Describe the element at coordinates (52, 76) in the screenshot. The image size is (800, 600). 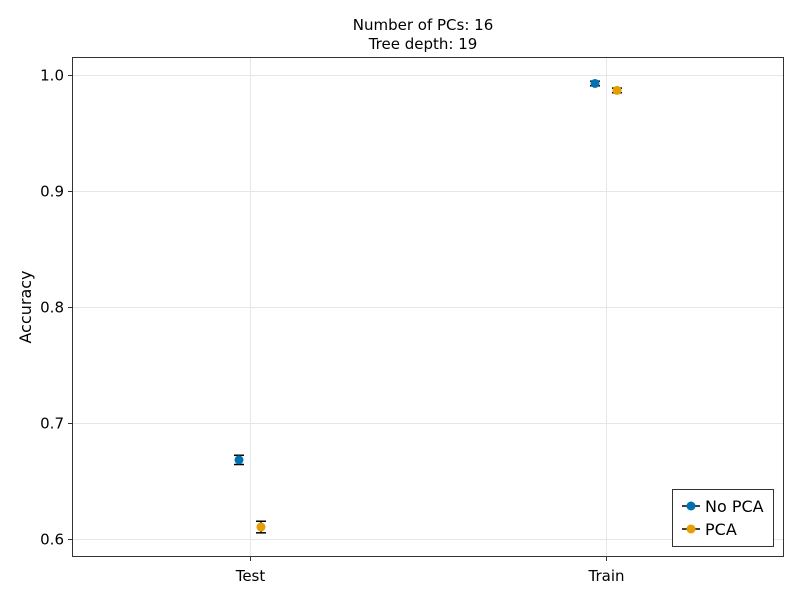
I see `y-tick-label: 1.0` at that location.